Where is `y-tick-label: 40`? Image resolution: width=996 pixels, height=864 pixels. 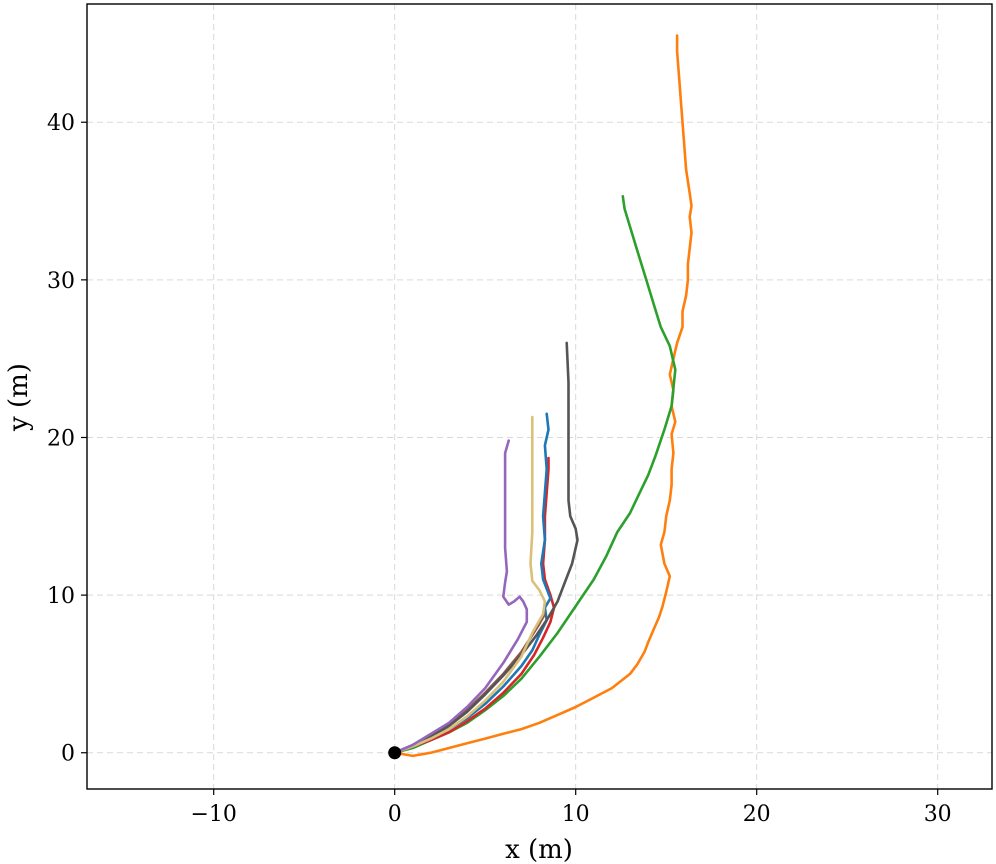 y-tick-label: 40 is located at coordinates (61, 123).